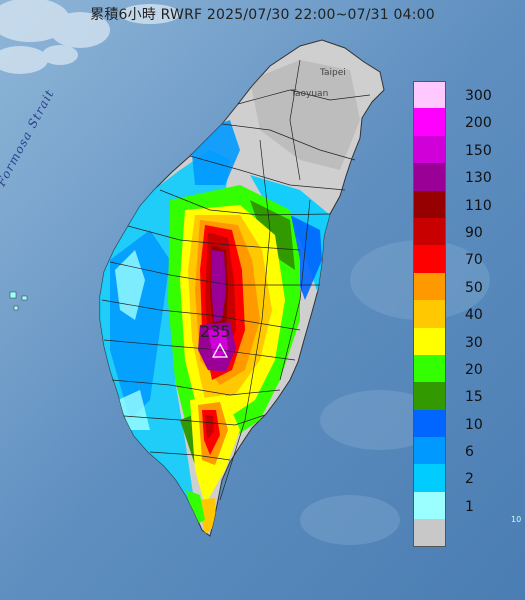 This screenshot has width=525, height=600. Describe the element at coordinates (474, 260) in the screenshot. I see `legend-label: 70` at that location.